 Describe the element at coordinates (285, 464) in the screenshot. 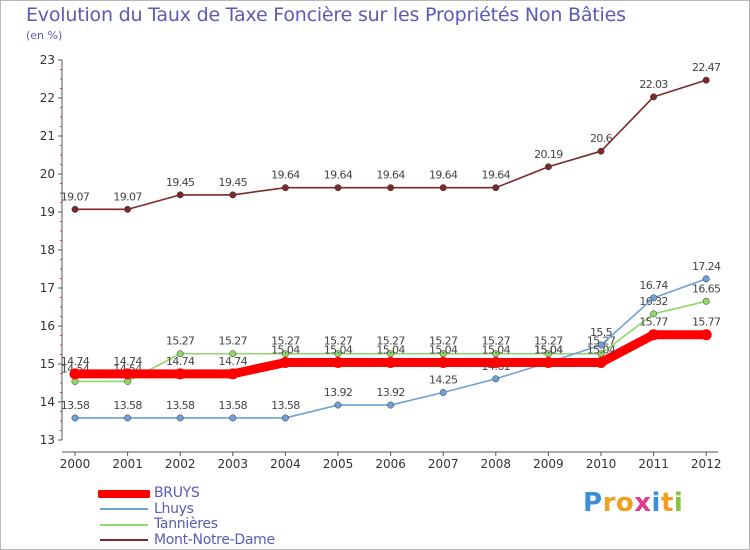

I see `x-tick-label: 2004` at that location.